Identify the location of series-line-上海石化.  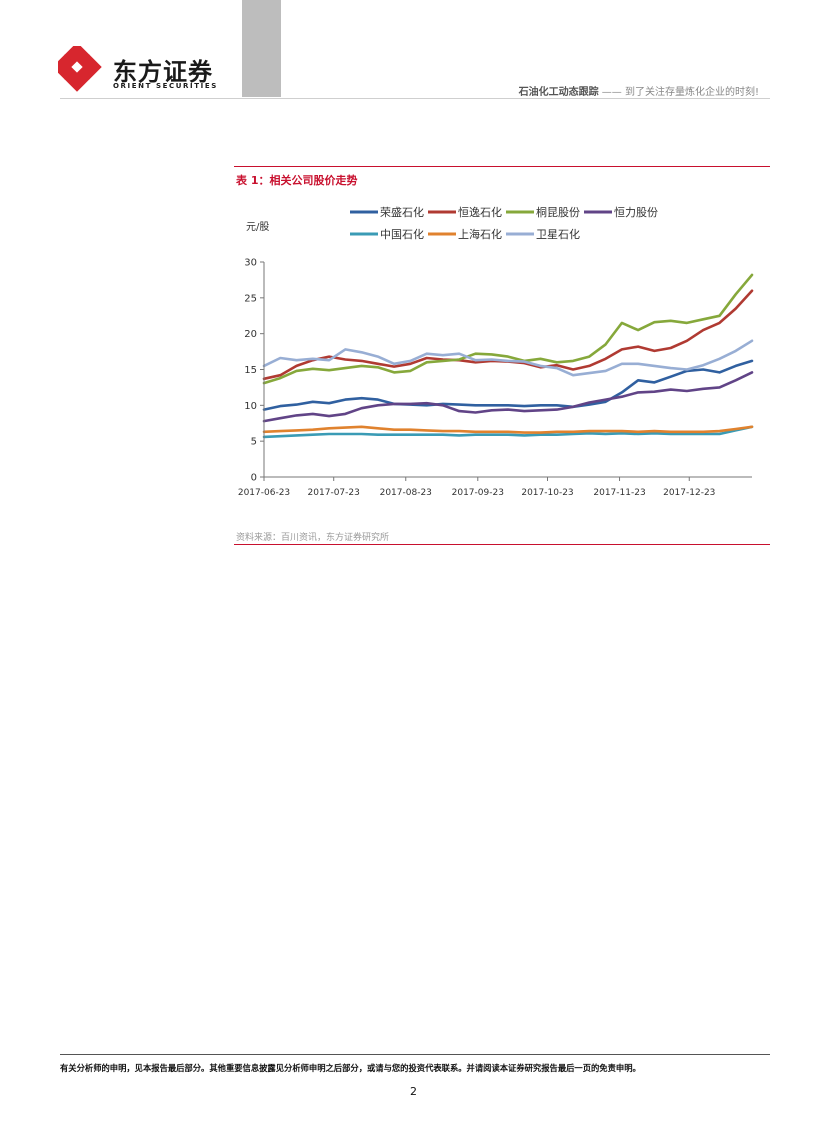
(508, 429).